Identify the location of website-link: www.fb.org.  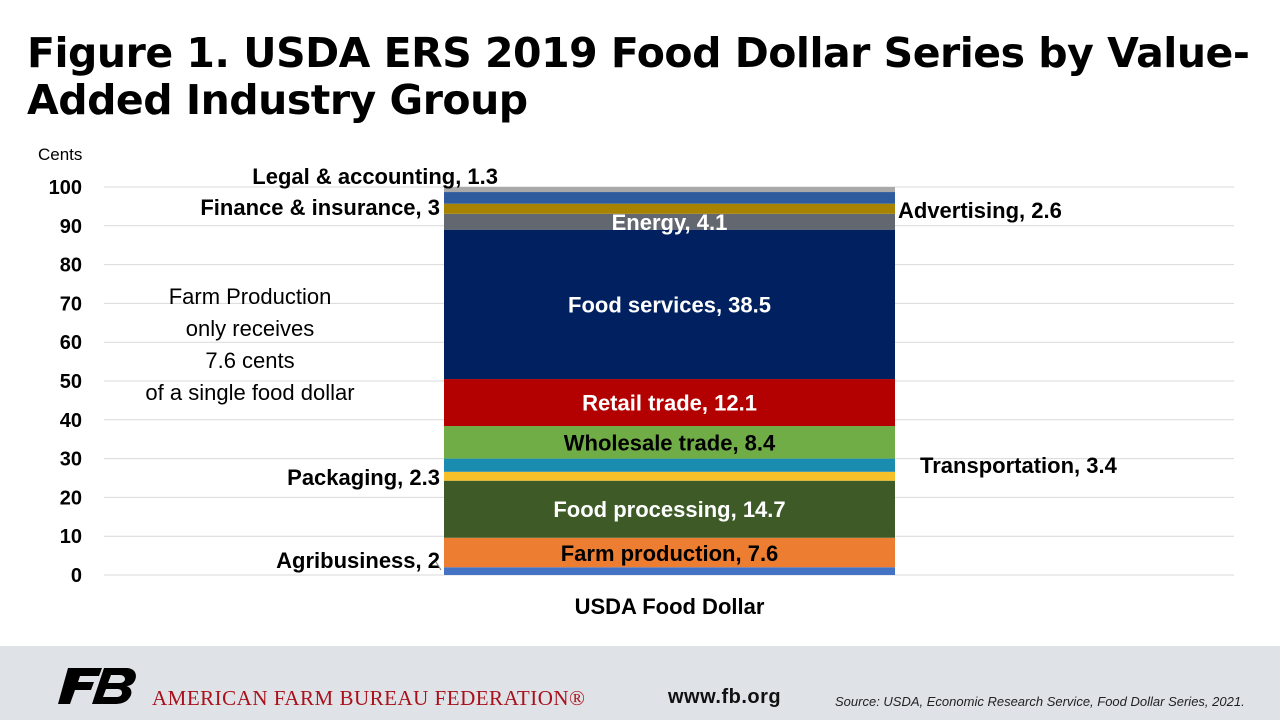
(725, 697).